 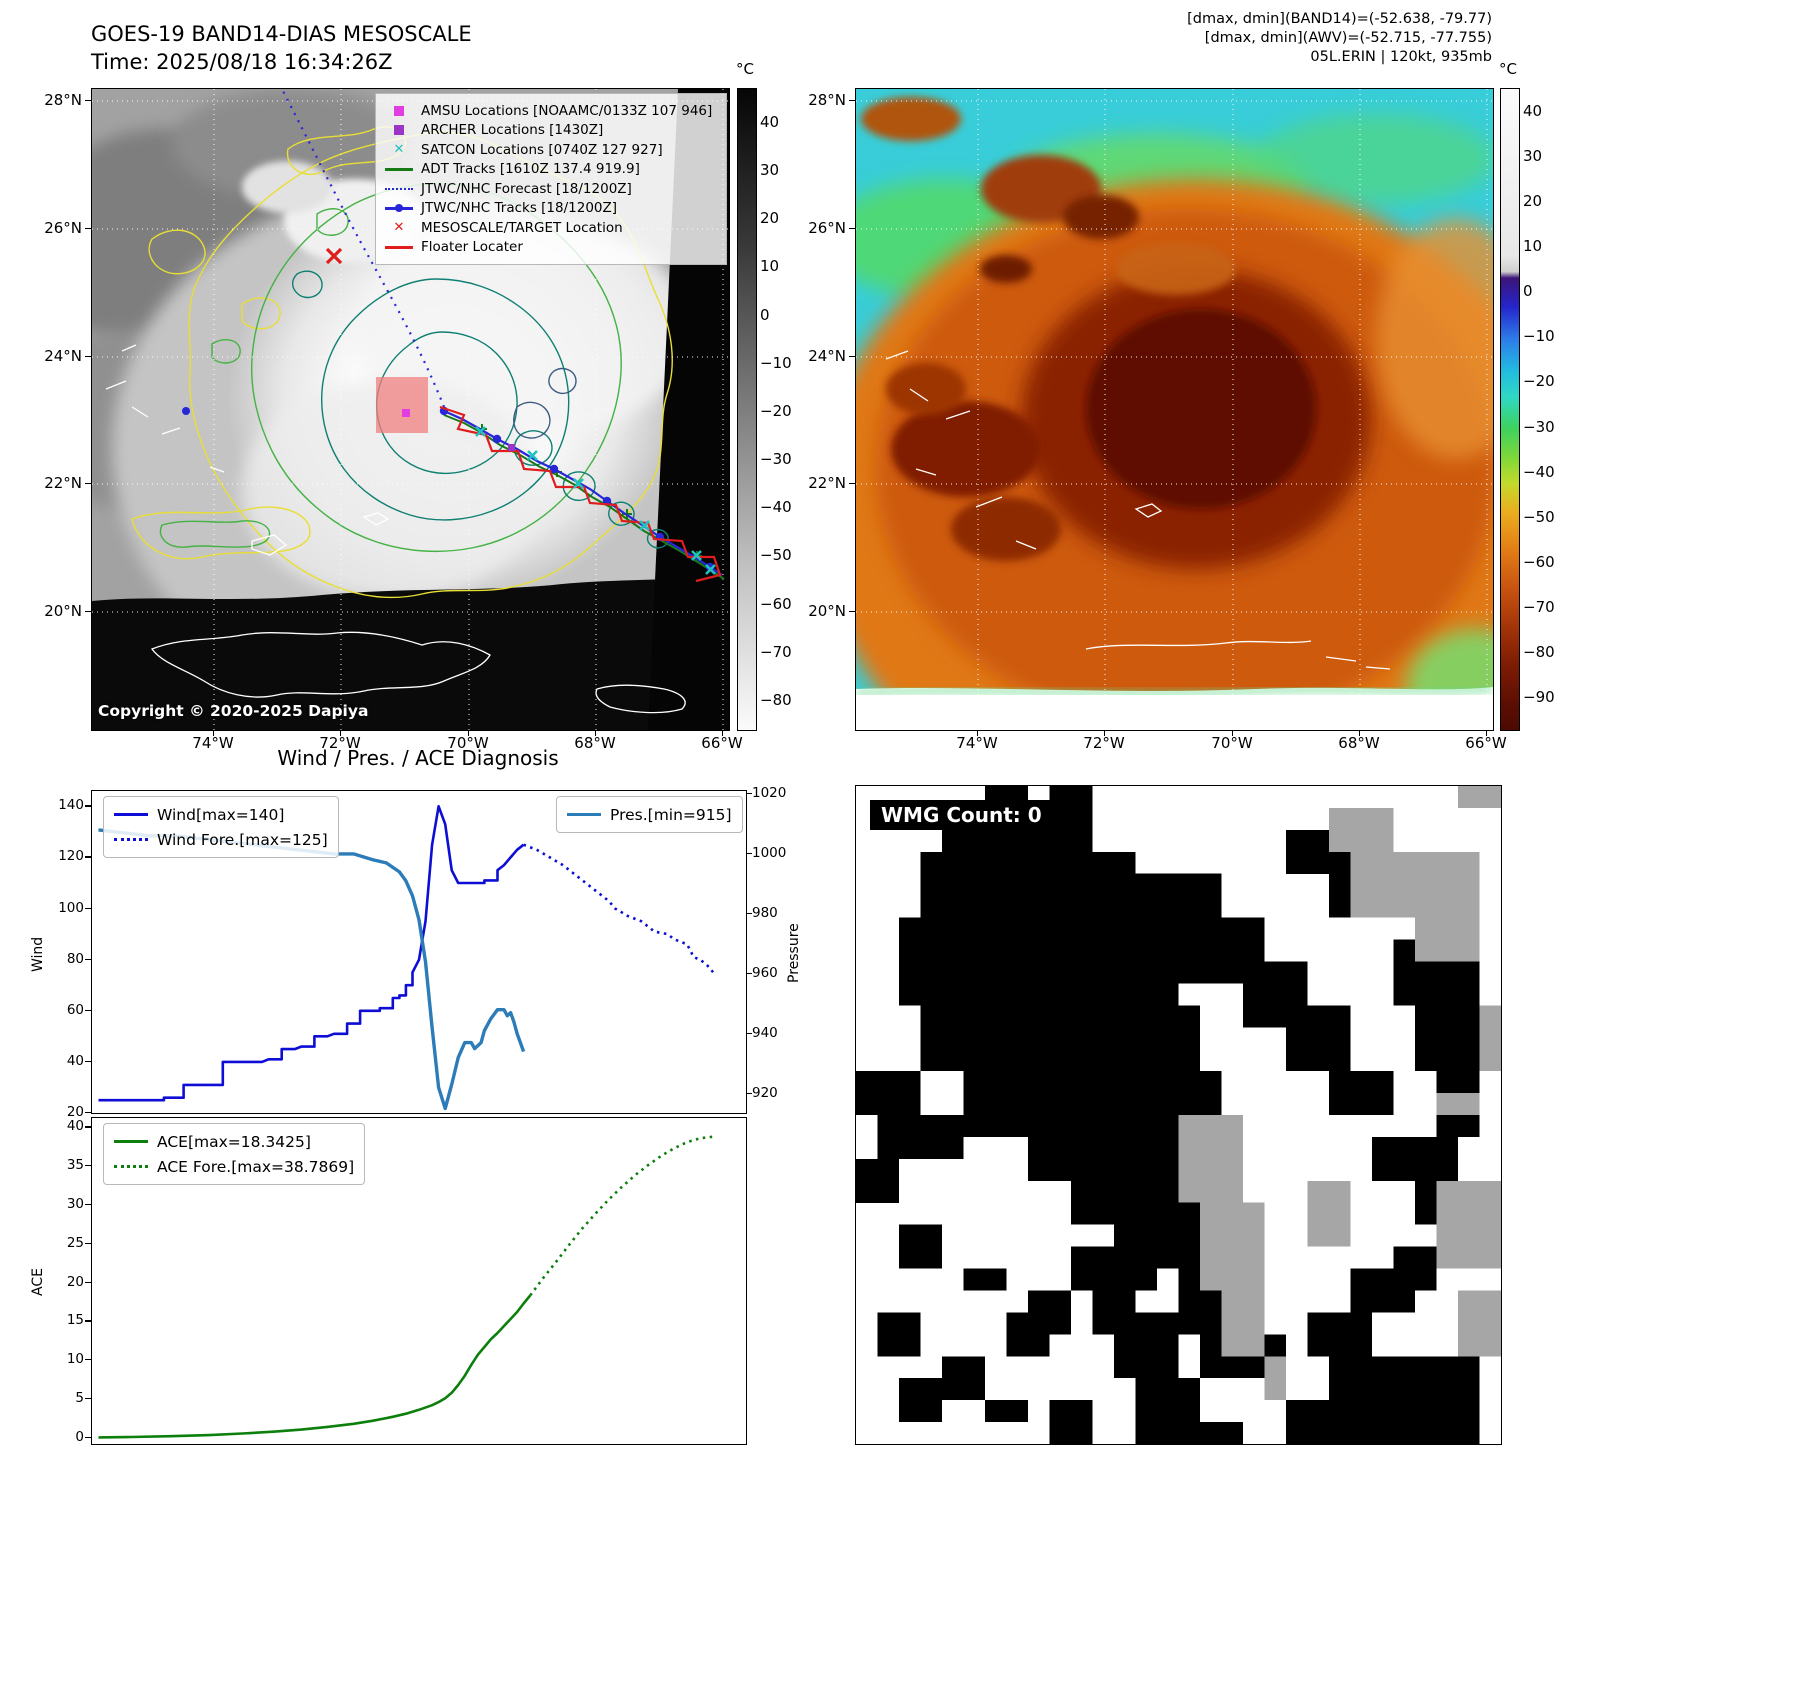 I want to click on wind-axis-label: Wind, so click(x=38, y=954).